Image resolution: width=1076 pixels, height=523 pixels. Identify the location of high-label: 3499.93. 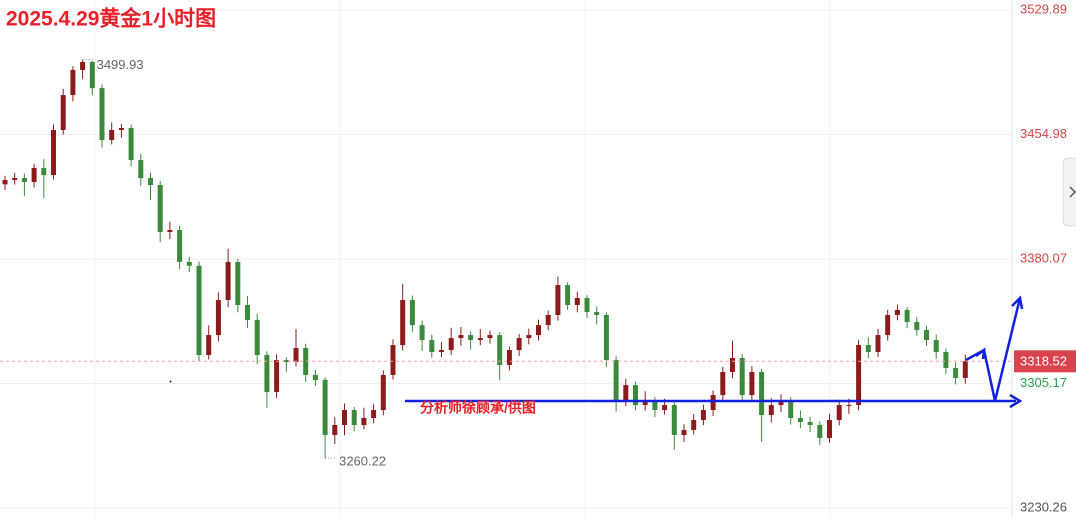
(120, 64).